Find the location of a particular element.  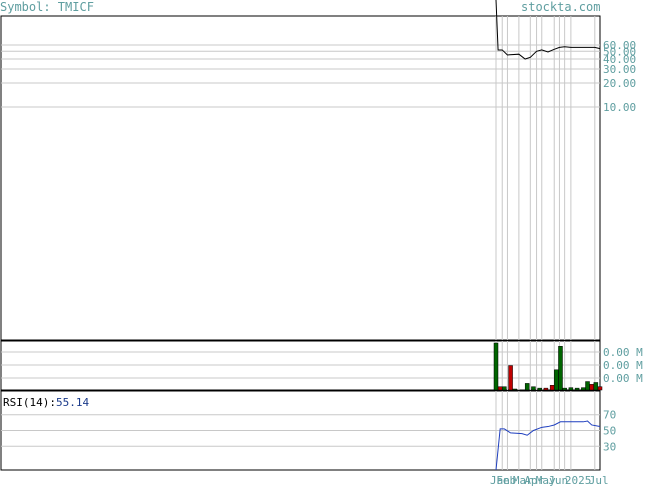

x-axis-label: Jul is located at coordinates (599, 480).